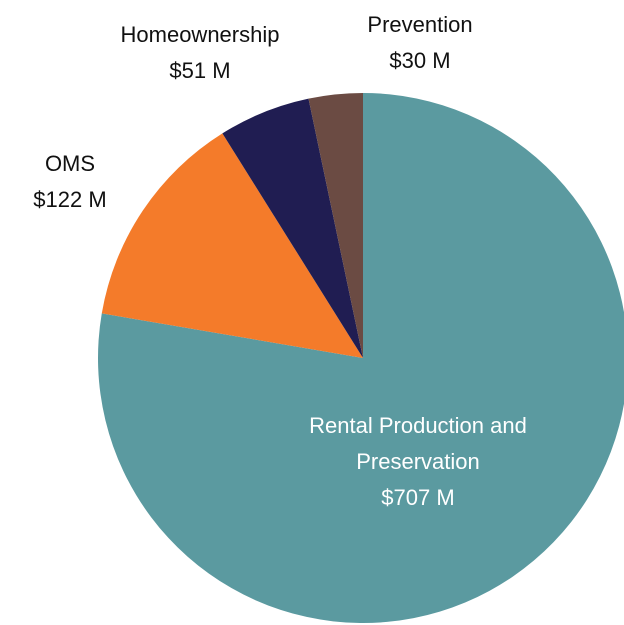 This screenshot has width=624, height=625. What do you see at coordinates (418, 497) in the screenshot?
I see `value-label: $707 M` at bounding box center [418, 497].